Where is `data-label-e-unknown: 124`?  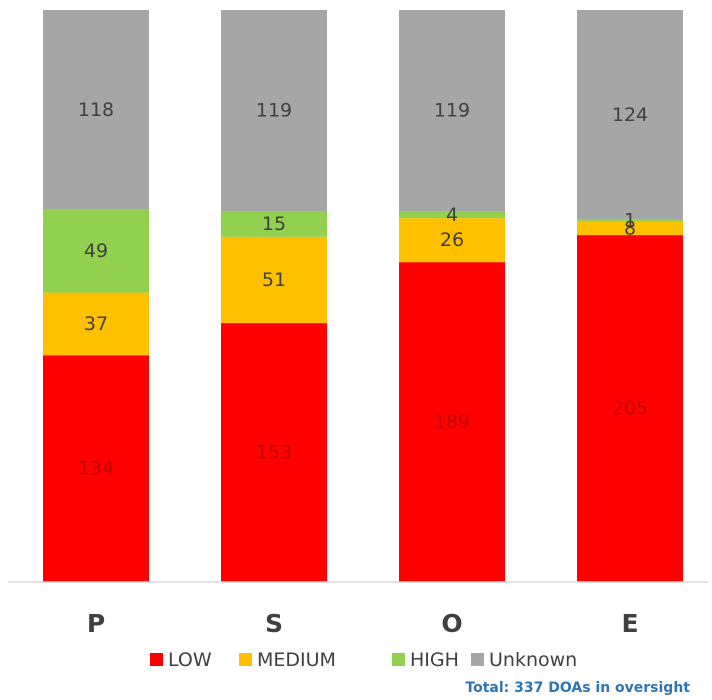
data-label-e-unknown: 124 is located at coordinates (630, 115).